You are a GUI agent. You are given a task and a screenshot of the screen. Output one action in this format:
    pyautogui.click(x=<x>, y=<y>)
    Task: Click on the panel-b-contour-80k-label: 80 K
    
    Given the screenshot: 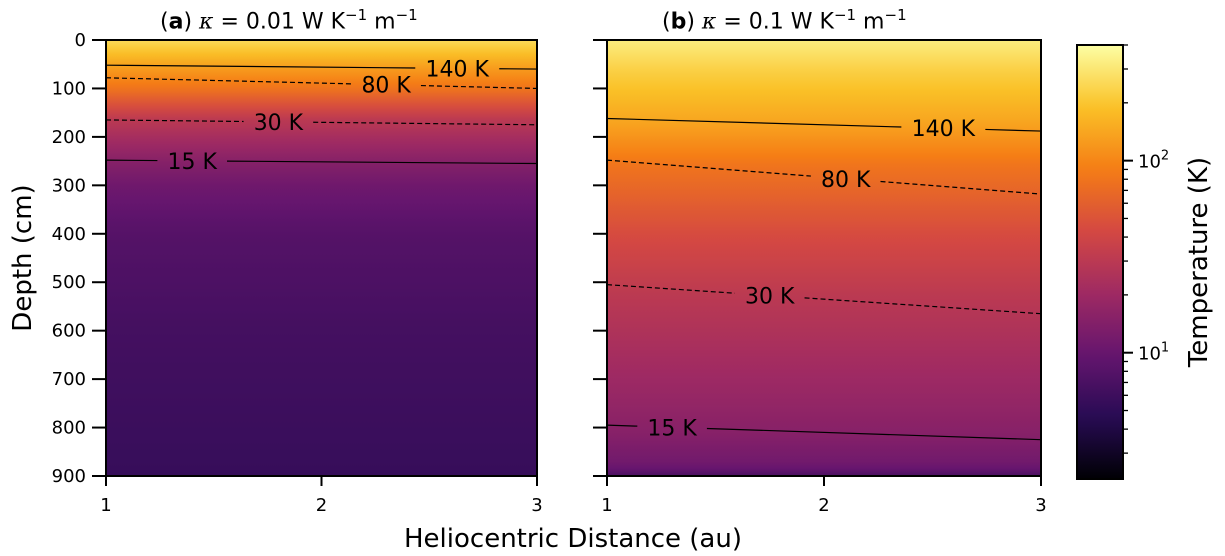 What is the action you would take?
    pyautogui.click(x=846, y=180)
    